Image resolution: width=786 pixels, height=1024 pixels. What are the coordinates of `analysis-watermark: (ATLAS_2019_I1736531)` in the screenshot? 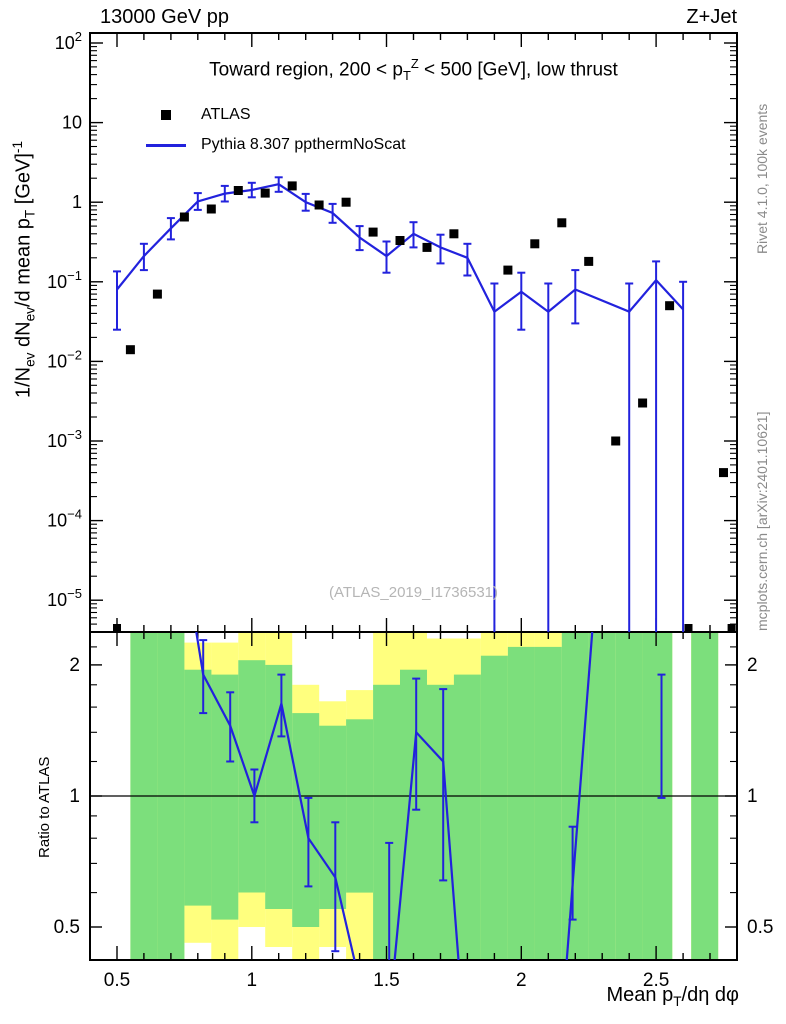 It's located at (413, 592).